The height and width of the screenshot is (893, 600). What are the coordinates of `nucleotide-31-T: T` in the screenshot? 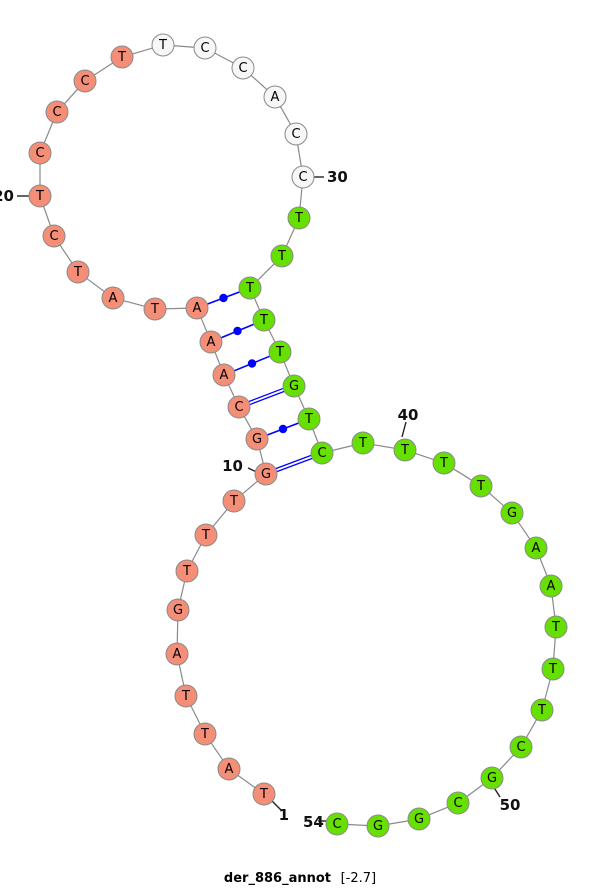 It's located at (299, 218).